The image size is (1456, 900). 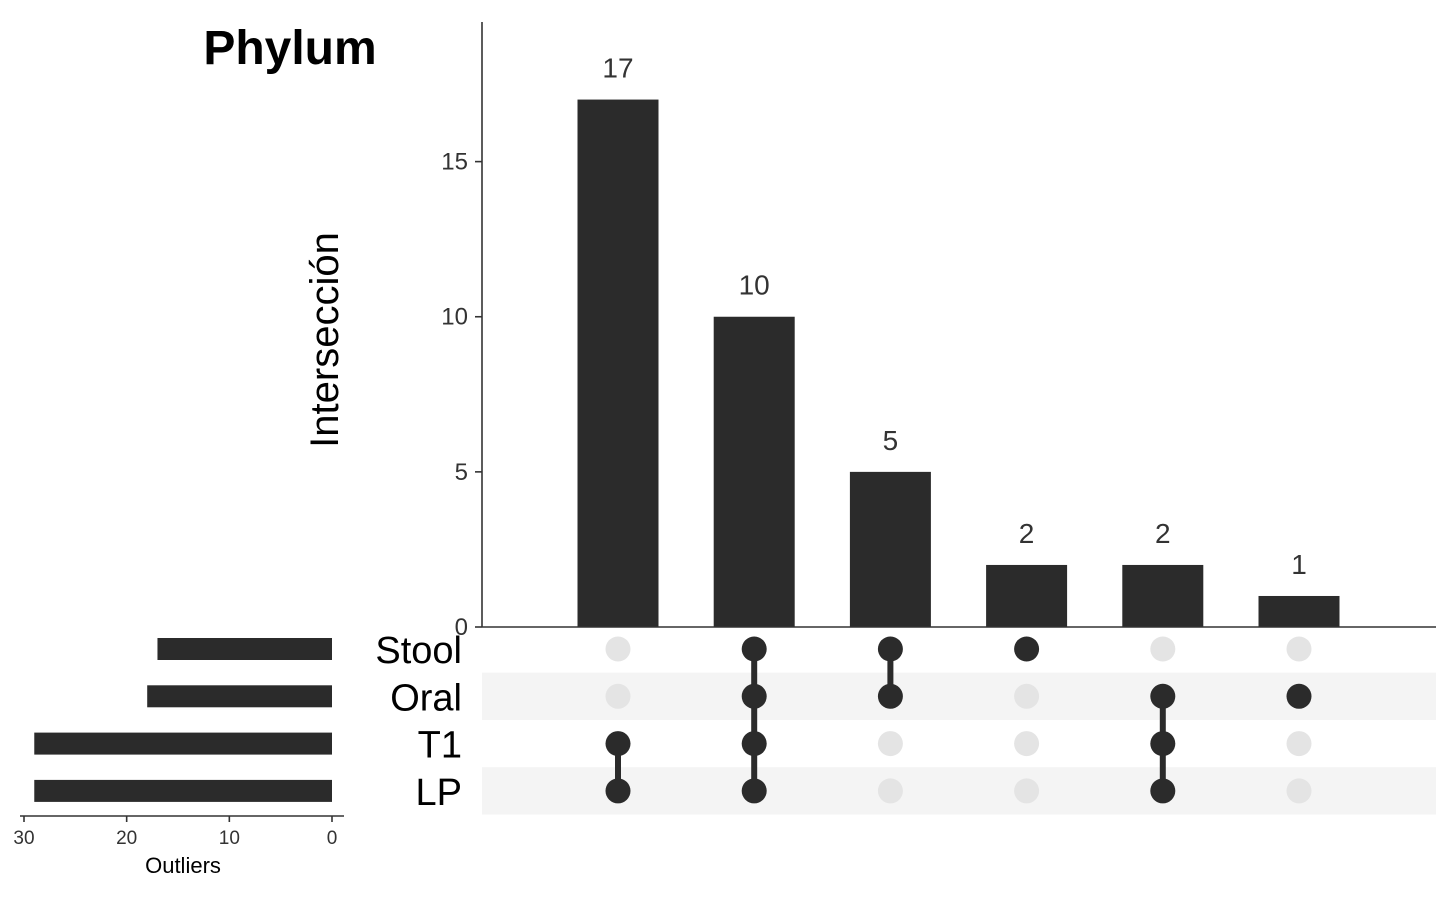 What do you see at coordinates (426, 698) in the screenshot?
I see `set-name-oral: Oral` at bounding box center [426, 698].